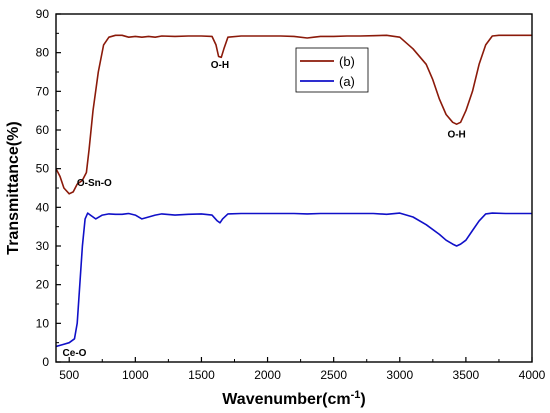  Describe the element at coordinates (45, 362) in the screenshot. I see `y-tick-label-0: 0` at that location.